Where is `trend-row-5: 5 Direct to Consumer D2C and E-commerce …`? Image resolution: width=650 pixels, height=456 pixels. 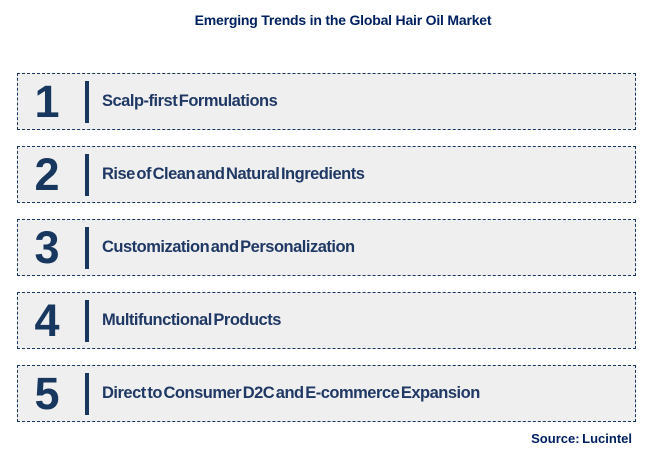
trend-row-5: 5 Direct to Consumer D2C and E-commerce … is located at coordinates (326, 393).